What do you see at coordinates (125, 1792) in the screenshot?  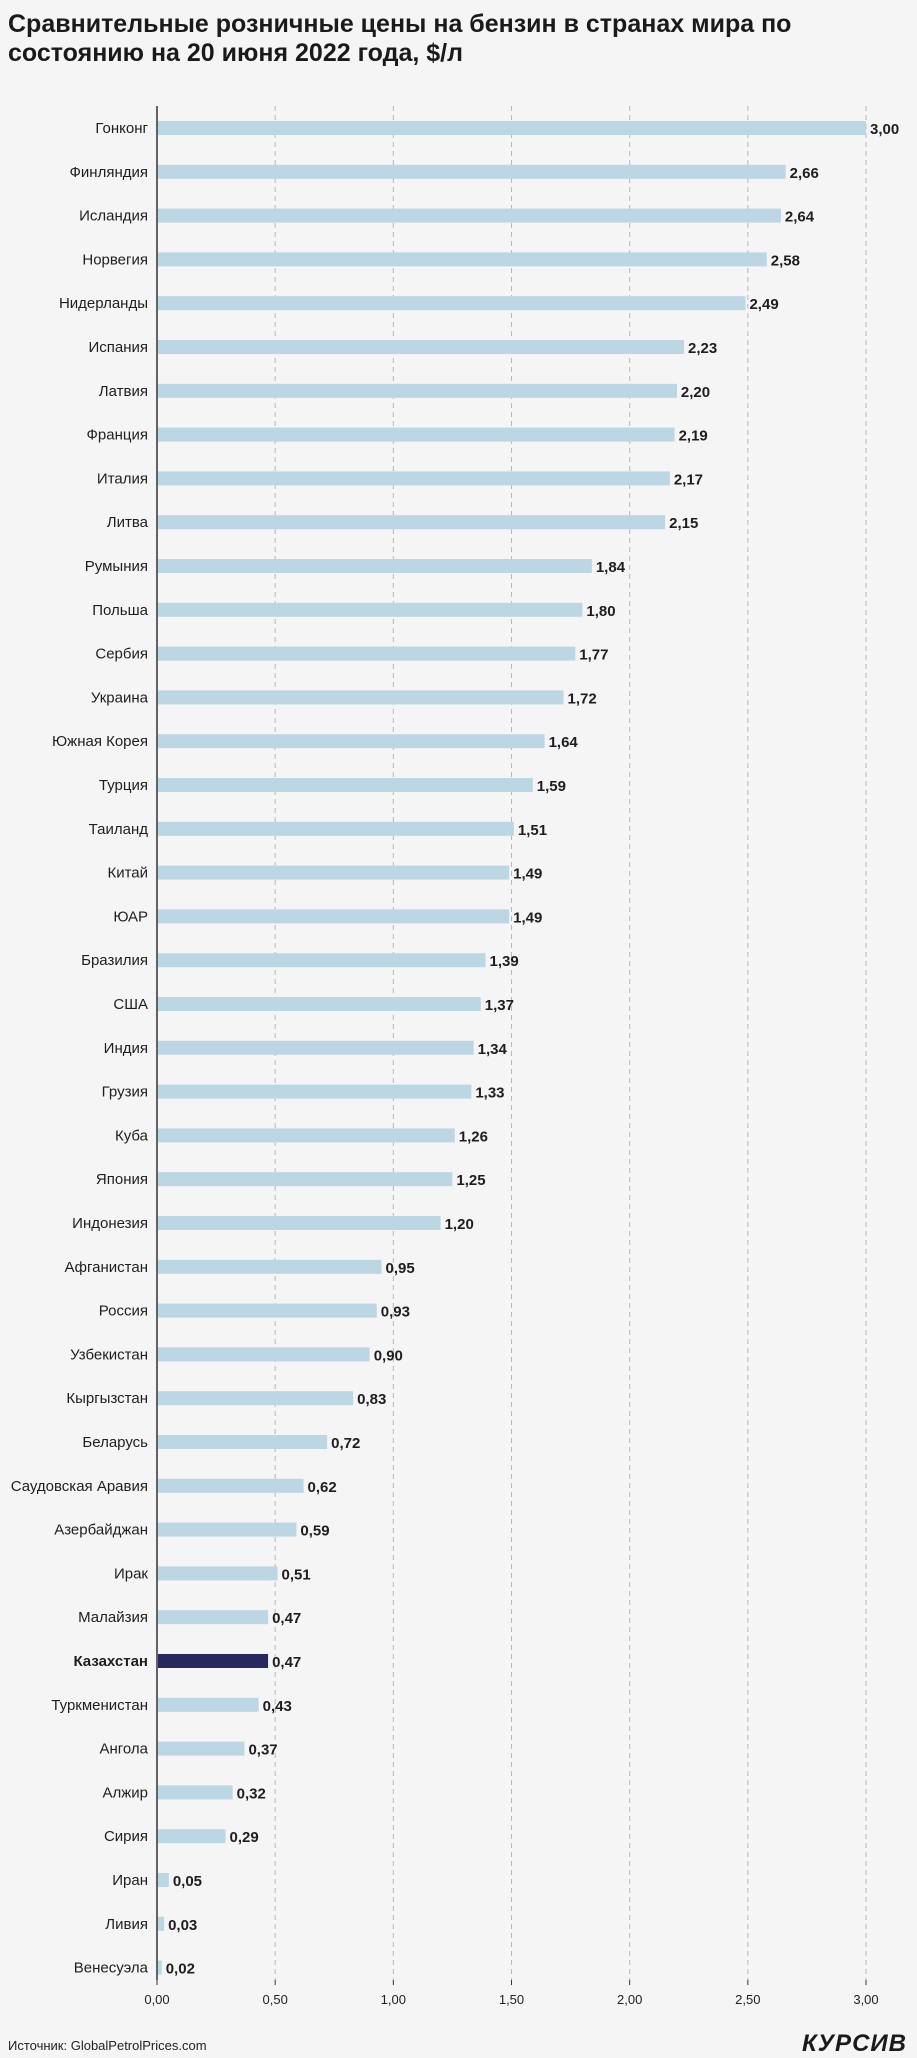 I see `category-label: Алжир` at bounding box center [125, 1792].